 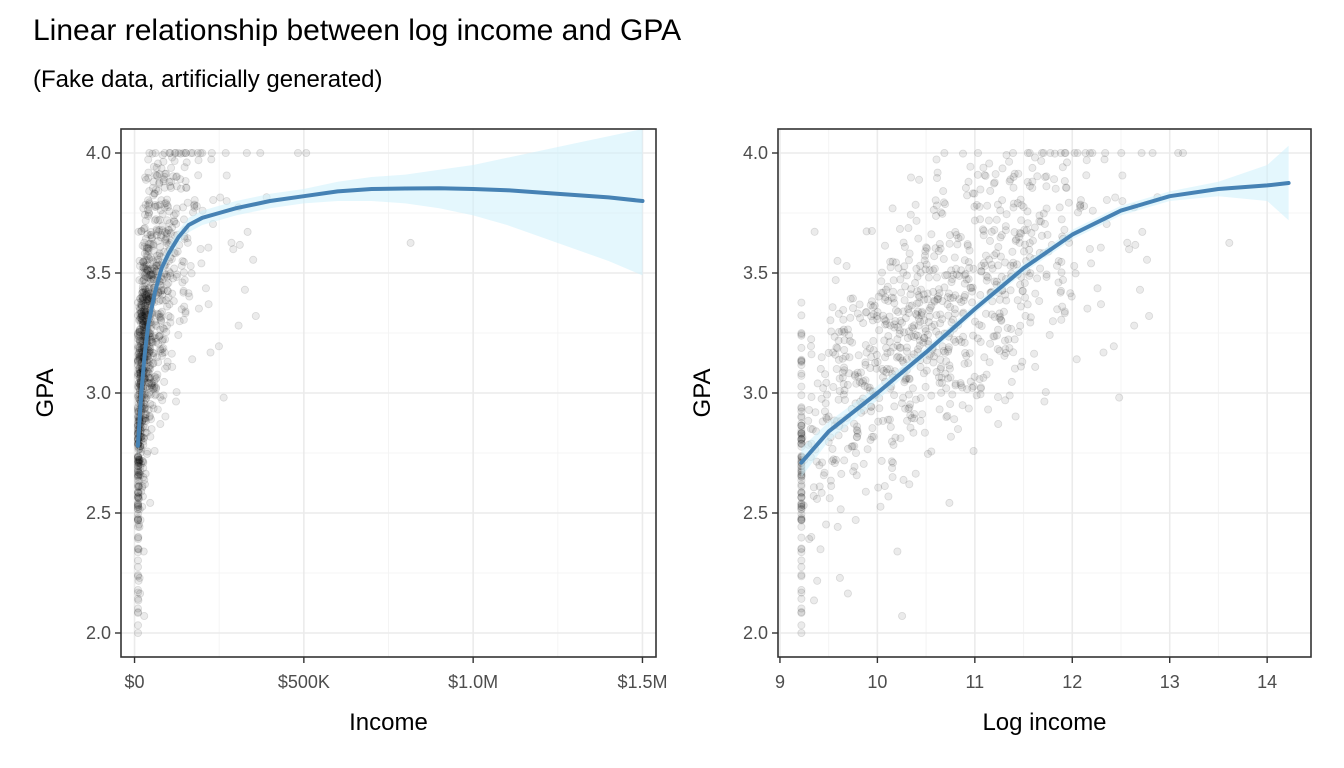 I want to click on y-axis-title: GPA, so click(x=702, y=393).